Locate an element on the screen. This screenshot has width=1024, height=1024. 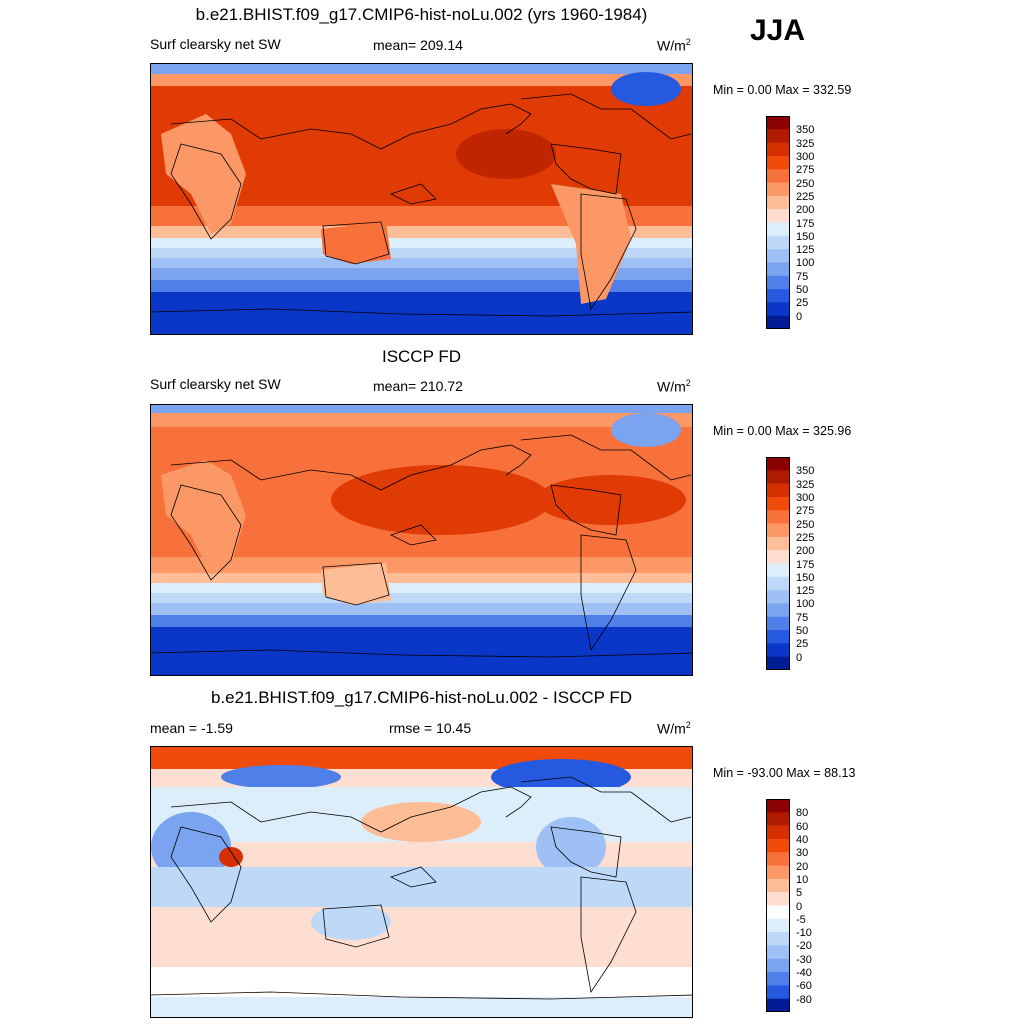
colorbar-tick-label: 60 is located at coordinates (802, 826).